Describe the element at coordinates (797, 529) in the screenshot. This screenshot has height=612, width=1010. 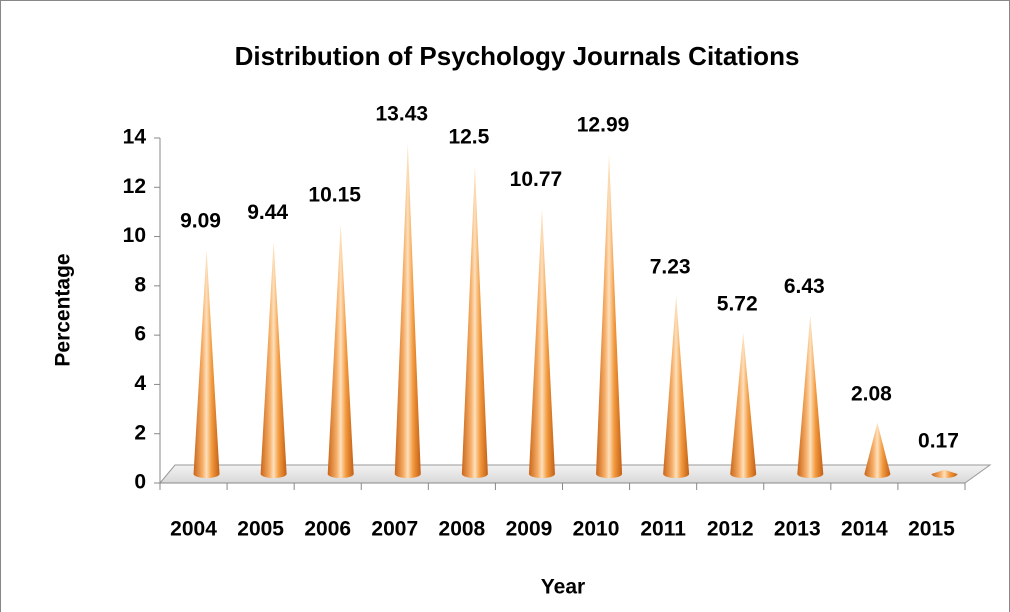
I see `x-tick-label: 2013` at that location.